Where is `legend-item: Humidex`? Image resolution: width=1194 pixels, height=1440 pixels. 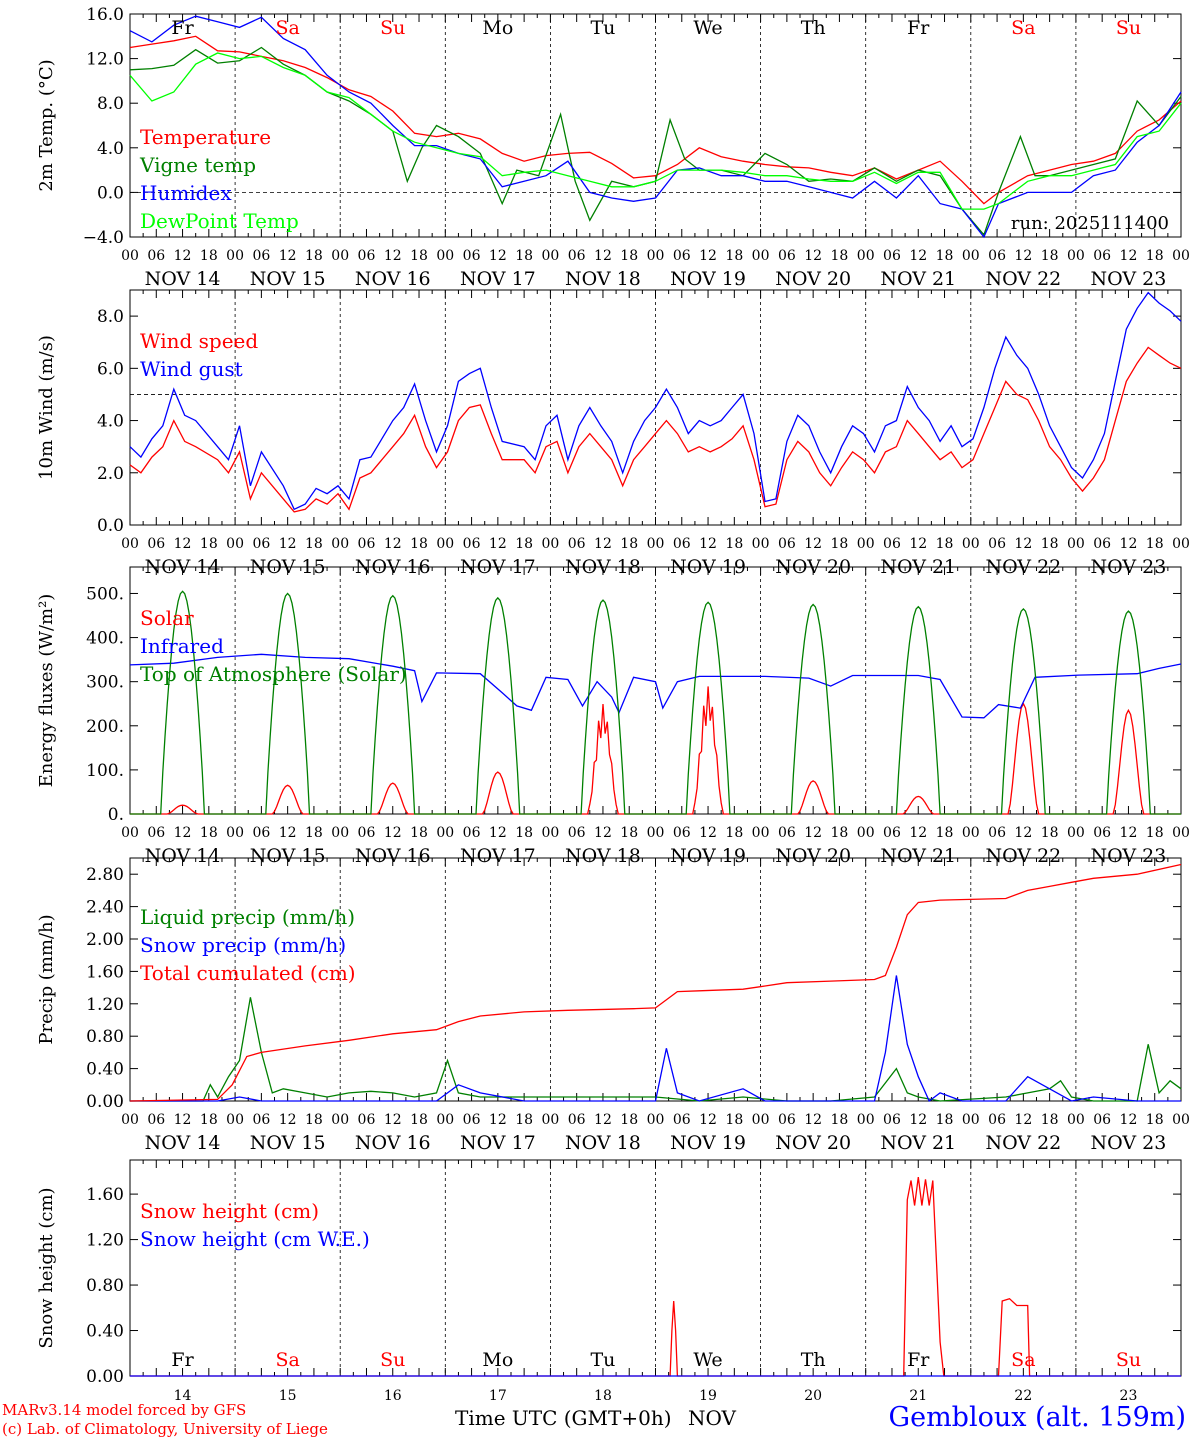
legend-item: Humidex is located at coordinates (186, 193).